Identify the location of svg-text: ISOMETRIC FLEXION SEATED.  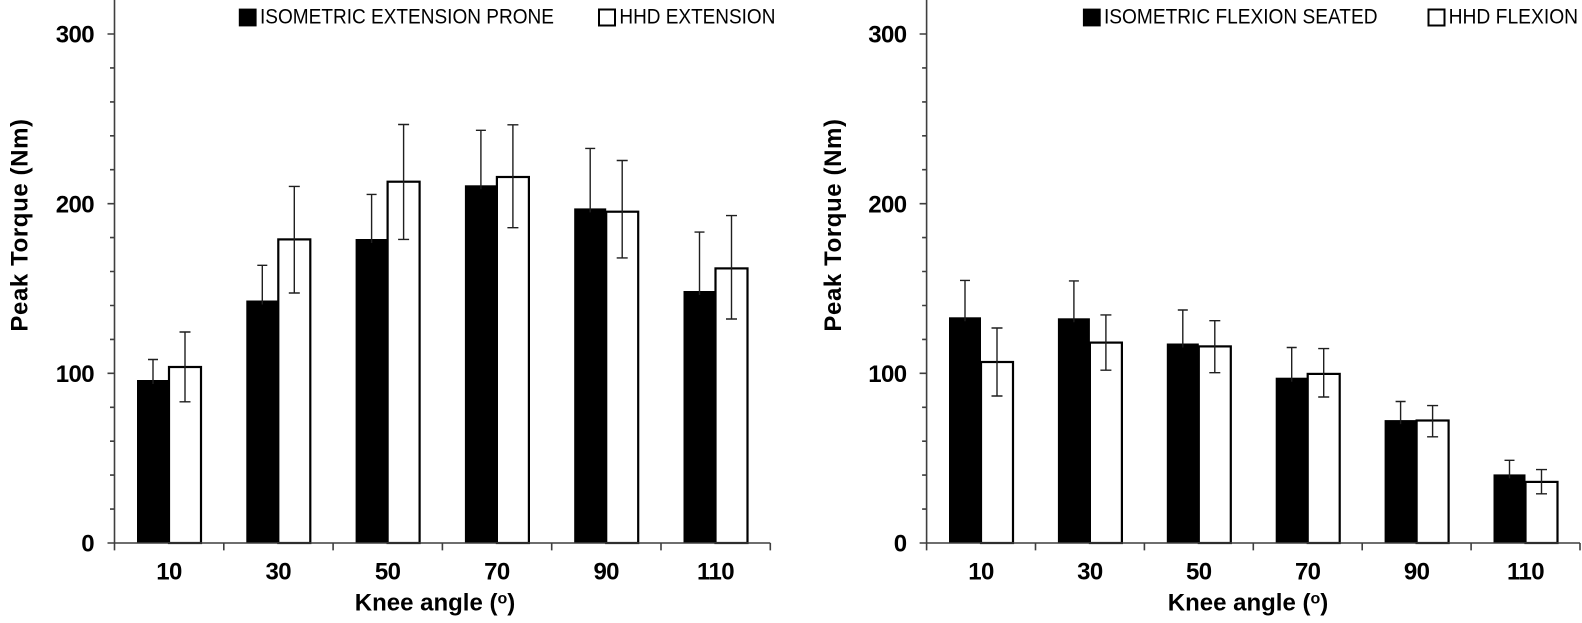
(1241, 17).